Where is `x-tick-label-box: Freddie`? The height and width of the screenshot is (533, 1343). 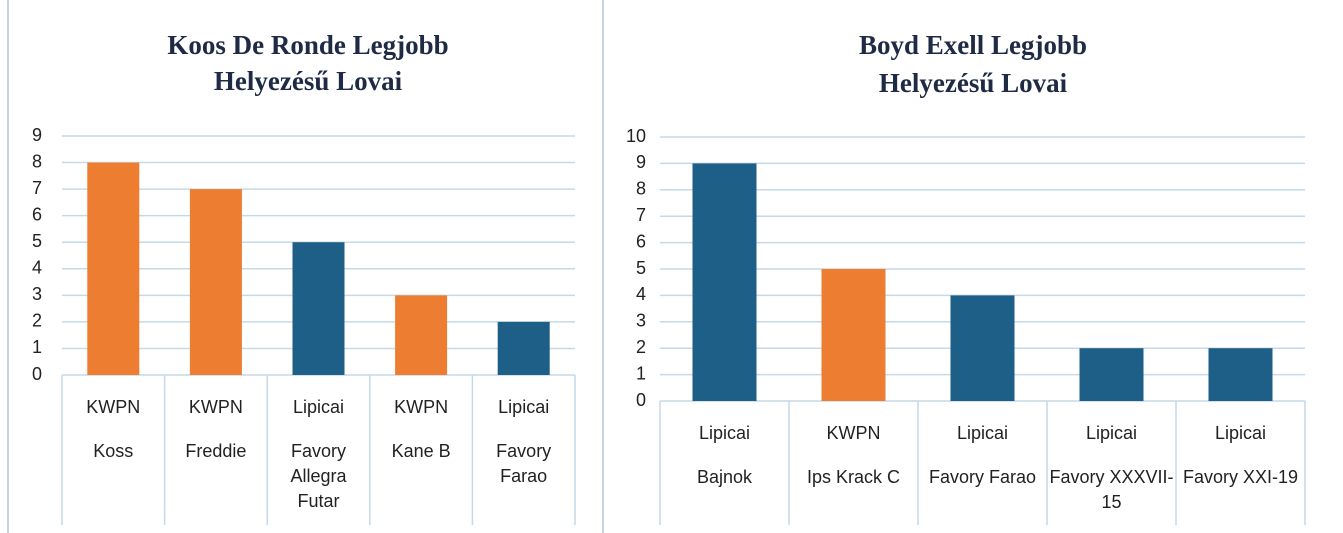 x-tick-label-box: Freddie is located at coordinates (216, 451).